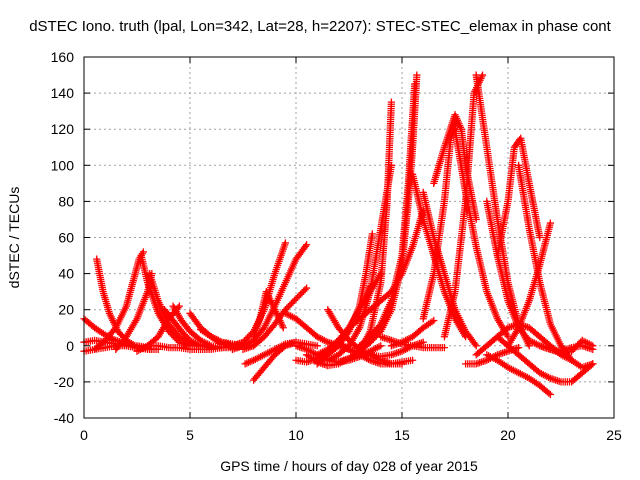  What do you see at coordinates (66, 238) in the screenshot?
I see `y-tick-label: 60` at bounding box center [66, 238].